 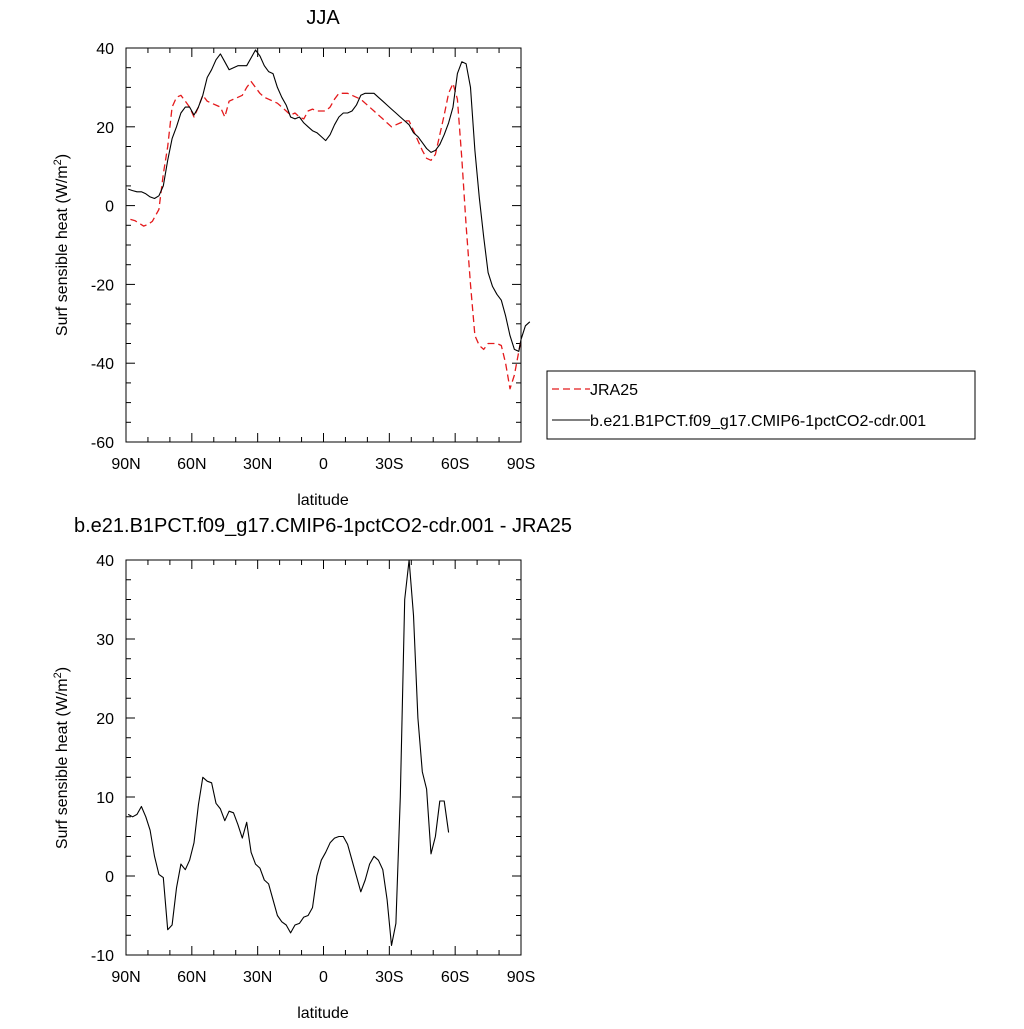 What do you see at coordinates (61, 758) in the screenshot?
I see `bottom-chart-y-axis-label: Surf sensible heat (W/m2)` at bounding box center [61, 758].